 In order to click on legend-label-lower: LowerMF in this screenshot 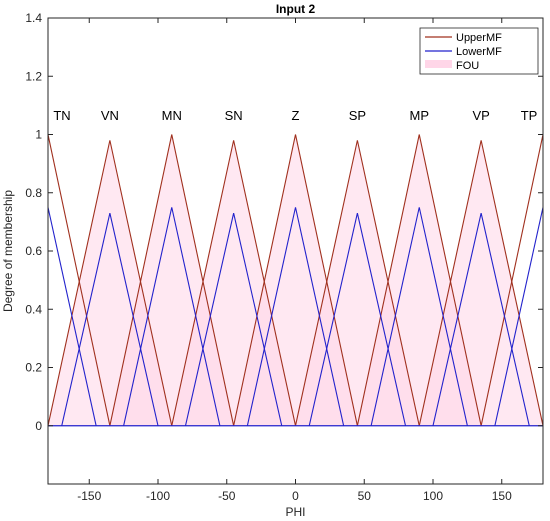, I will do `click(479, 52)`.